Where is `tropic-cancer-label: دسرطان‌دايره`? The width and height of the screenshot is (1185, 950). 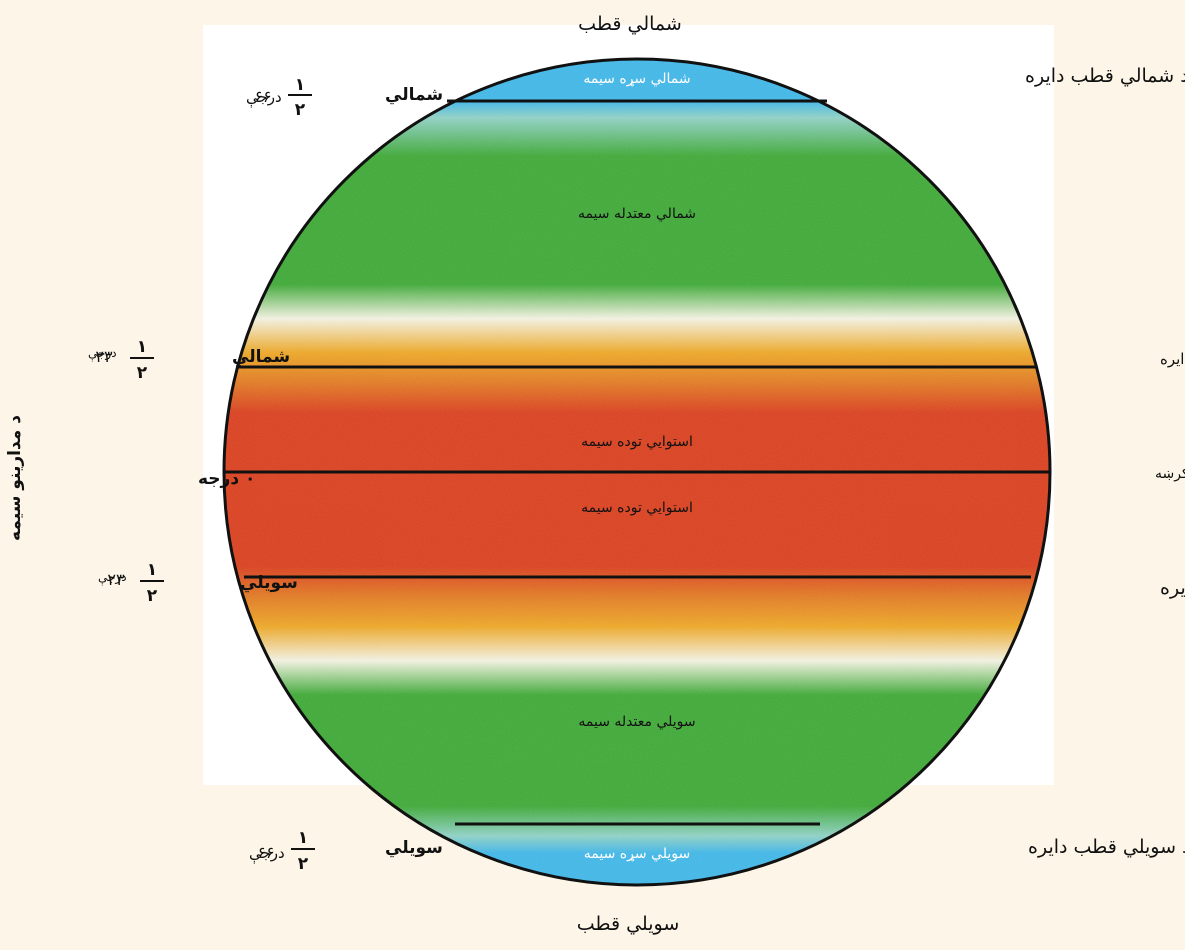 tropic-cancer-label: دسرطان‌دايره is located at coordinates (1172, 359).